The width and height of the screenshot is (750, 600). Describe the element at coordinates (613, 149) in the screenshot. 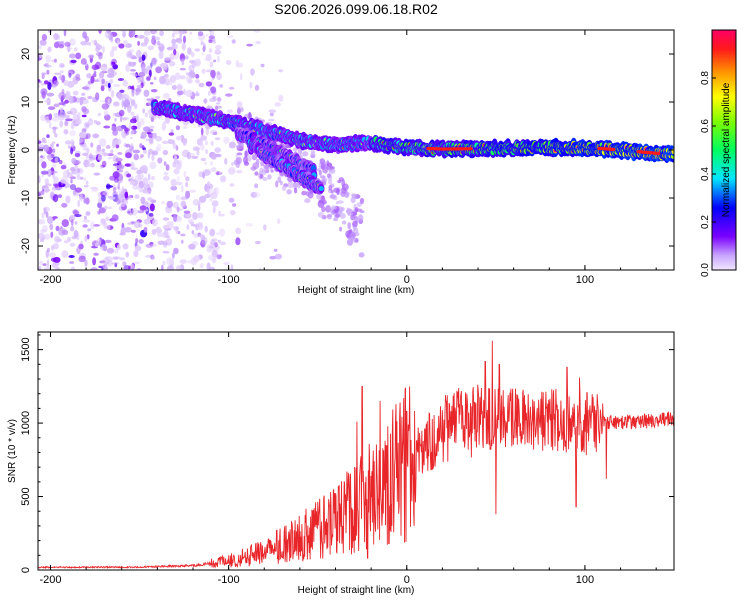

I see `ridge-peak` at that location.